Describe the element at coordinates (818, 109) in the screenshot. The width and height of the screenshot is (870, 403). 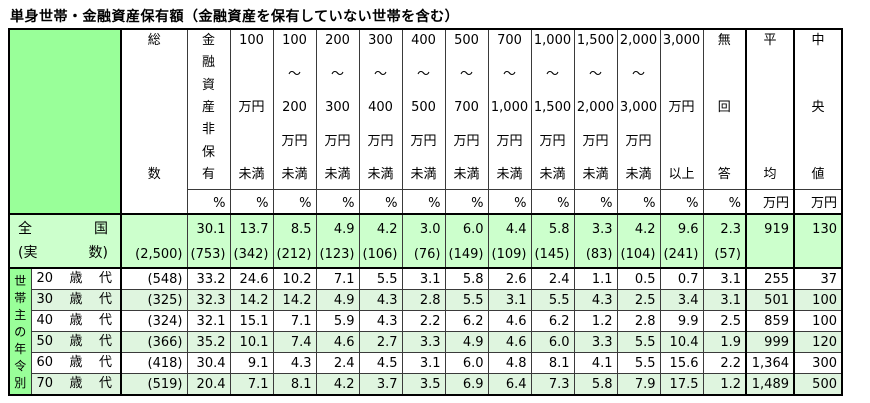
I see `col-header-median: 中央値` at that location.